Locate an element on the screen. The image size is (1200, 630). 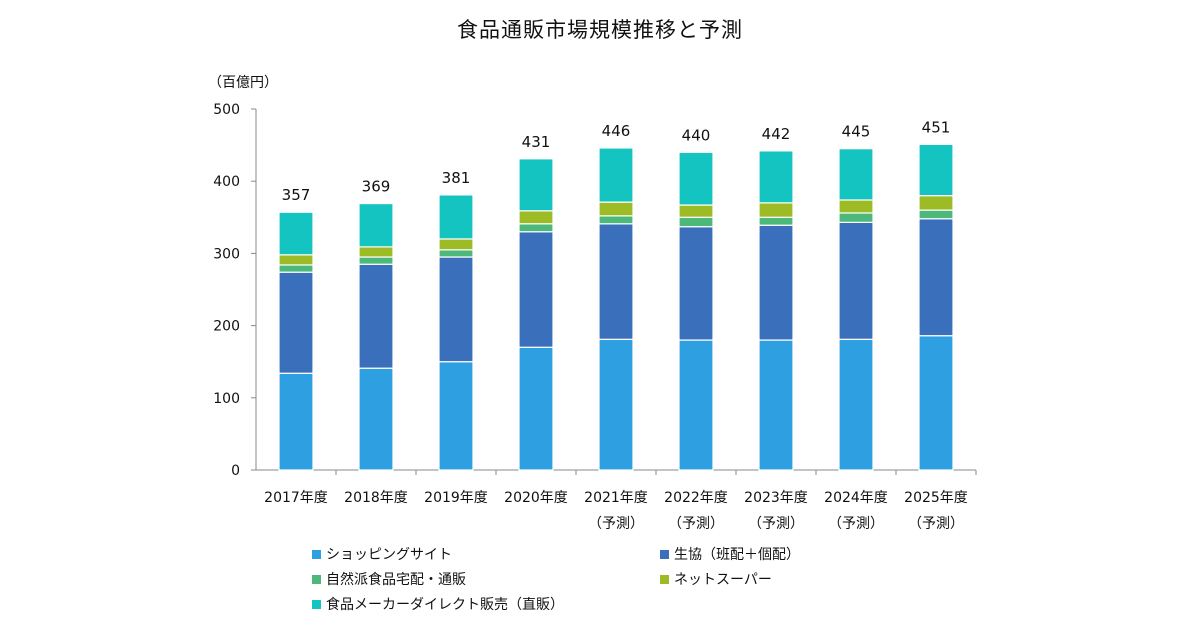
legend-item-natural-food: 自然派食品宅配・通販 is located at coordinates (389, 579).